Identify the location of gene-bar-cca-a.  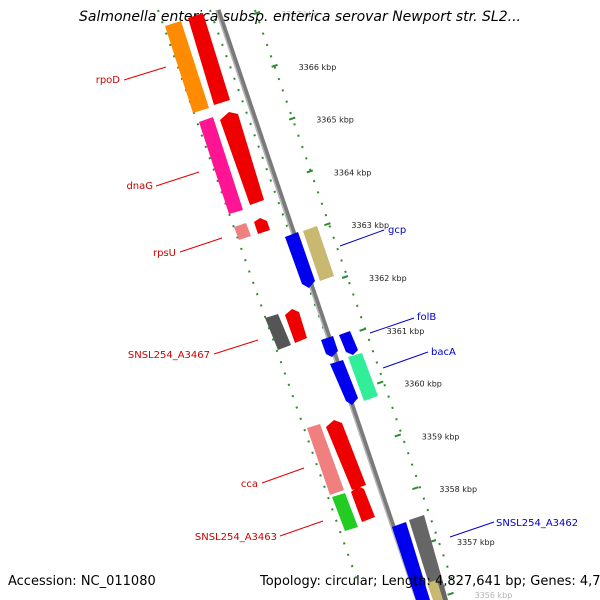
(325, 459).